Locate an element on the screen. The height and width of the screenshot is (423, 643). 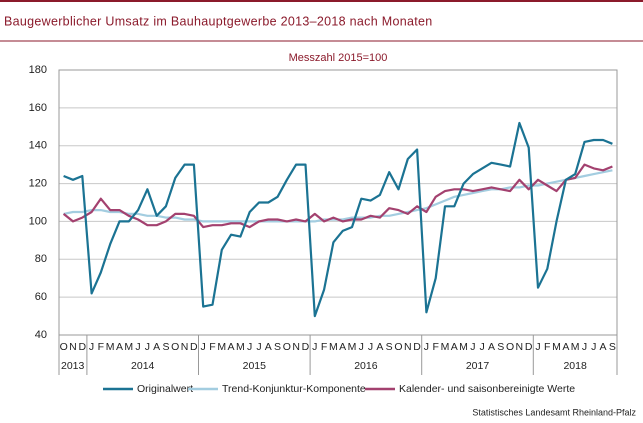
y-tick-label: 80 is located at coordinates (41, 259).